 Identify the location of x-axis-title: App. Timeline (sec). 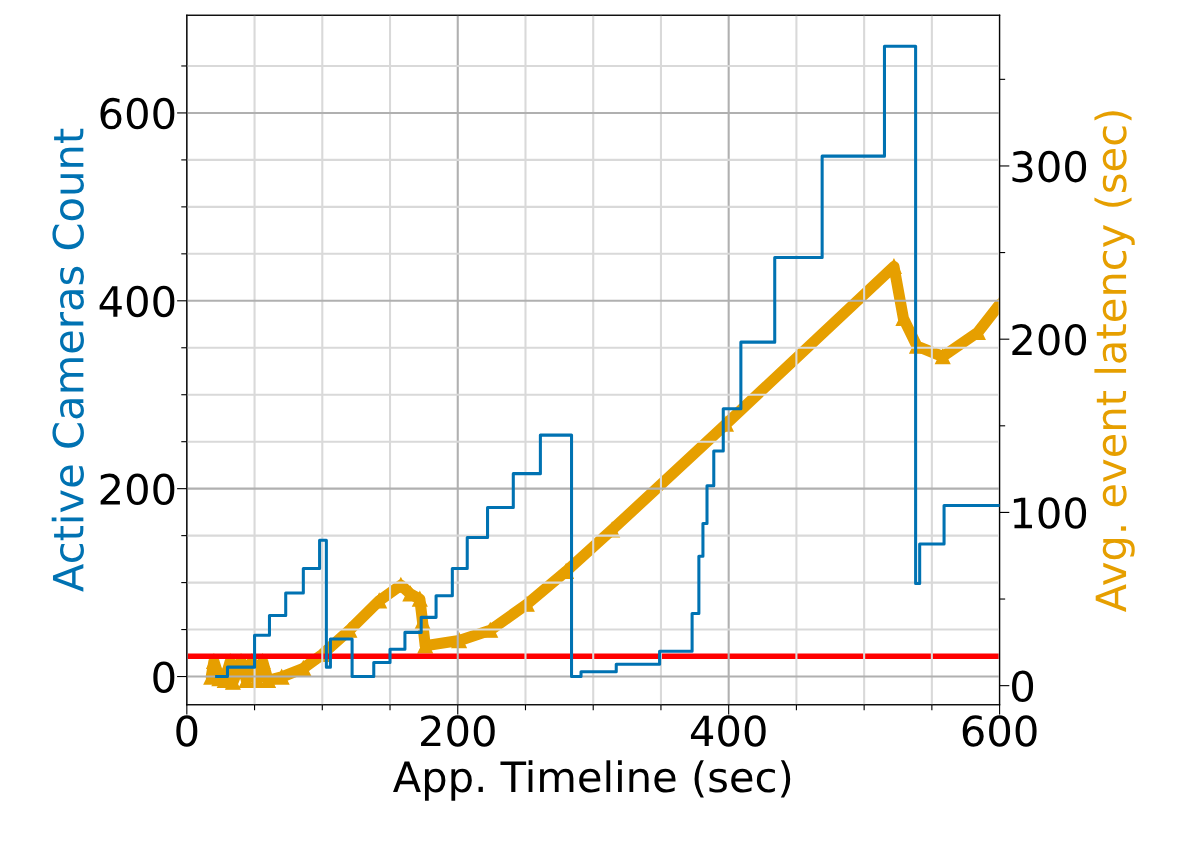
(592, 780).